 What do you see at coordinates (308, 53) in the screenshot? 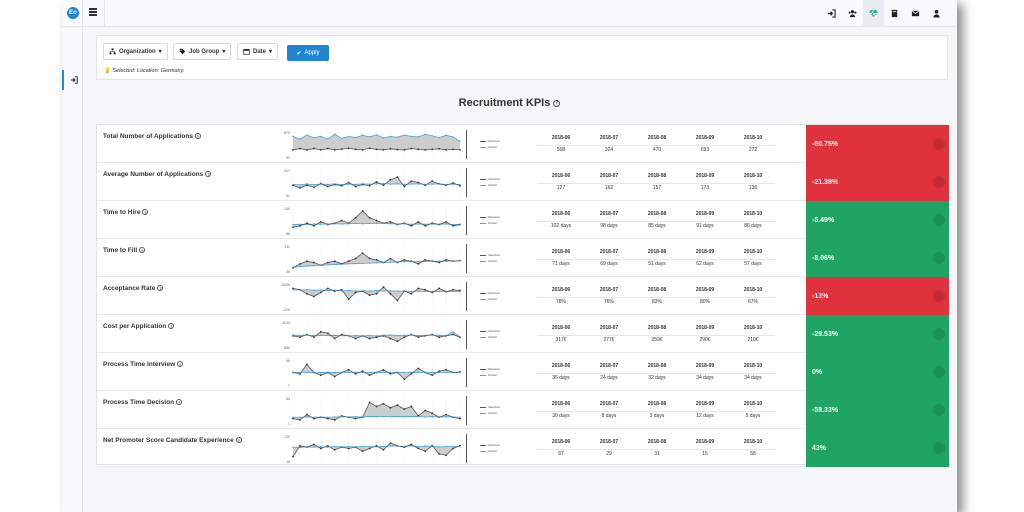
I see `apply-button: ✔ Apply` at bounding box center [308, 53].